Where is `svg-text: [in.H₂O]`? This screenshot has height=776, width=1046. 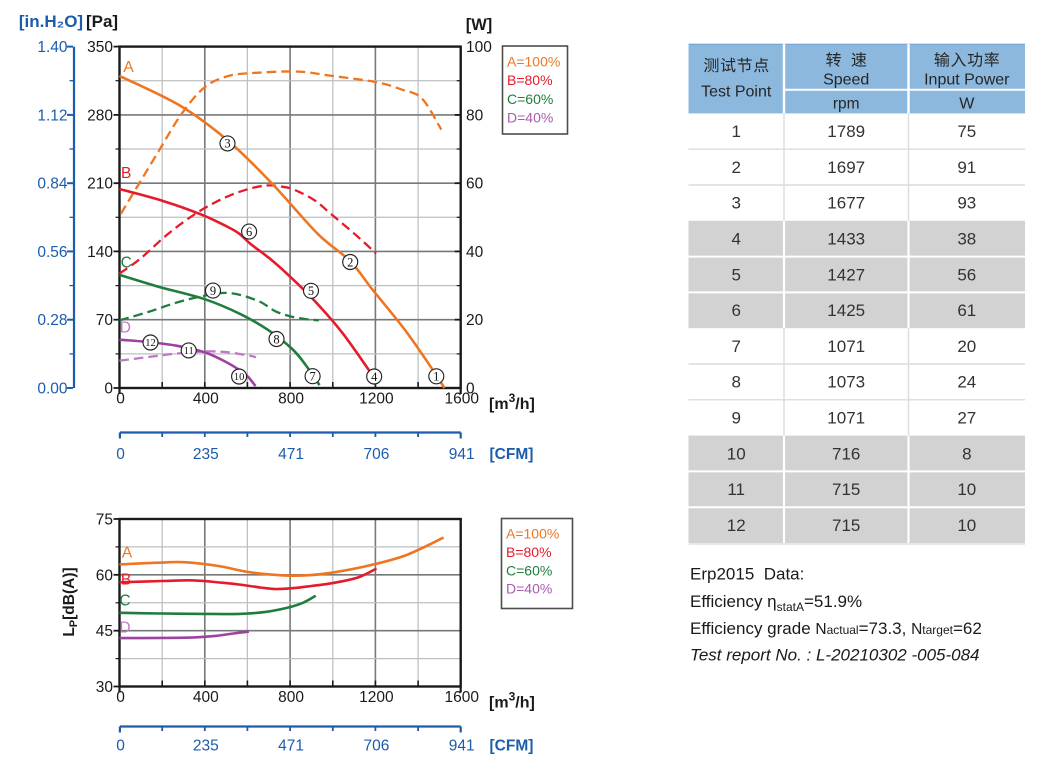 svg-text: [in.H₂O] is located at coordinates (51, 21).